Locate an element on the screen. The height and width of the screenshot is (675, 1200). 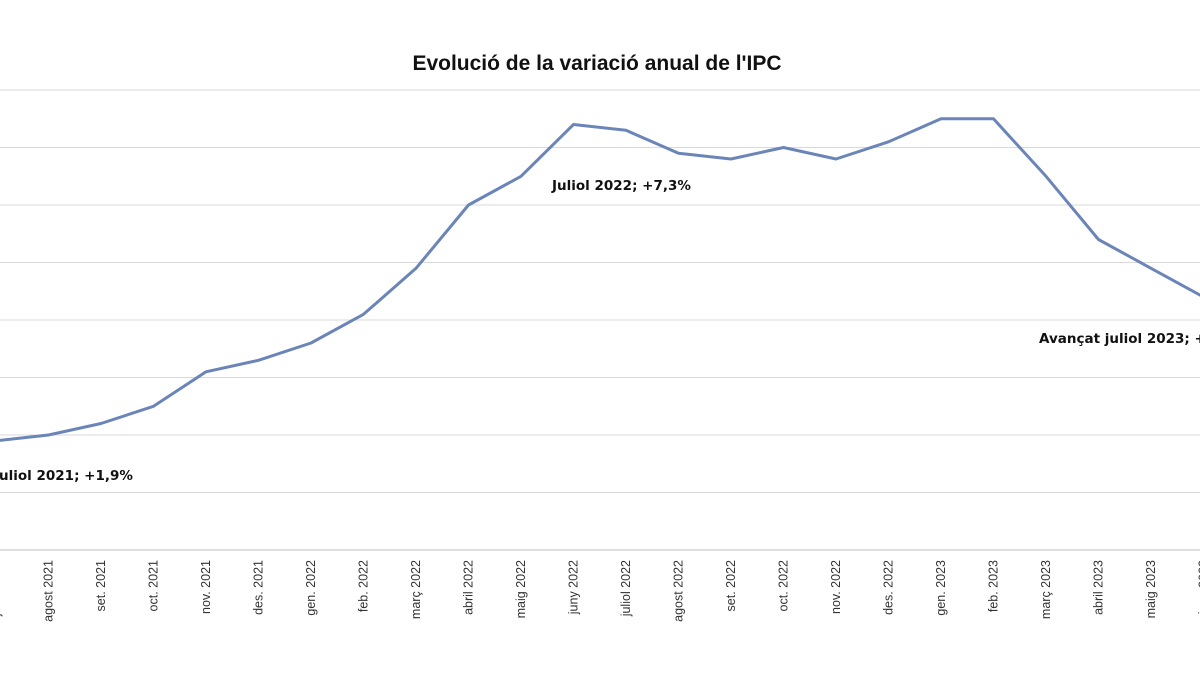
x-tick-label: gen. 2023 is located at coordinates (941, 588).